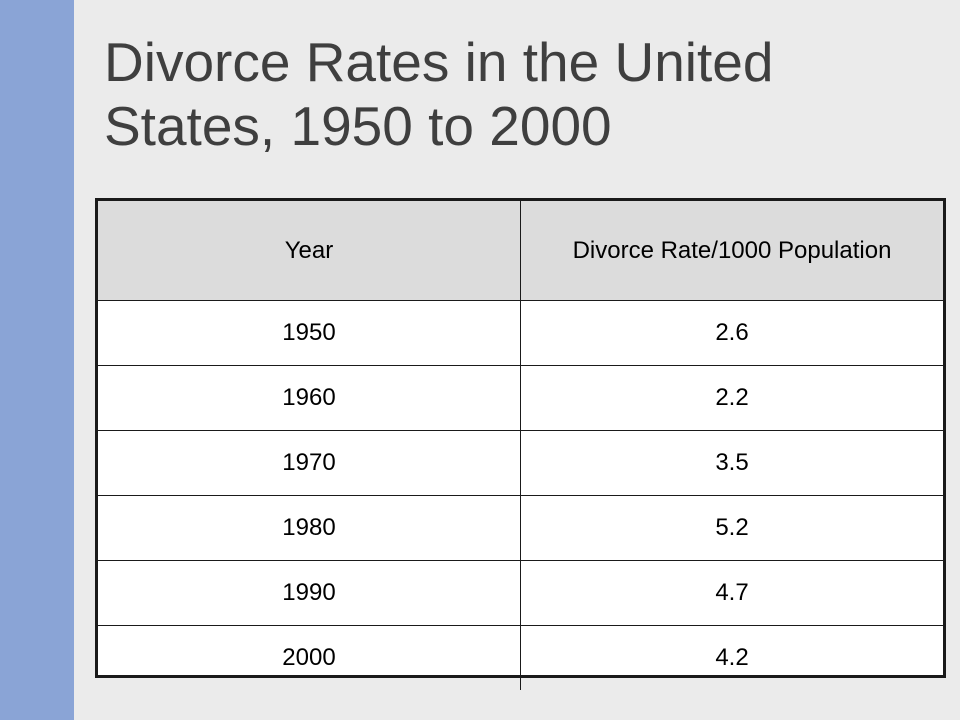 This screenshot has width=960, height=720. What do you see at coordinates (309, 463) in the screenshot?
I see `cell-year: 1970` at bounding box center [309, 463].